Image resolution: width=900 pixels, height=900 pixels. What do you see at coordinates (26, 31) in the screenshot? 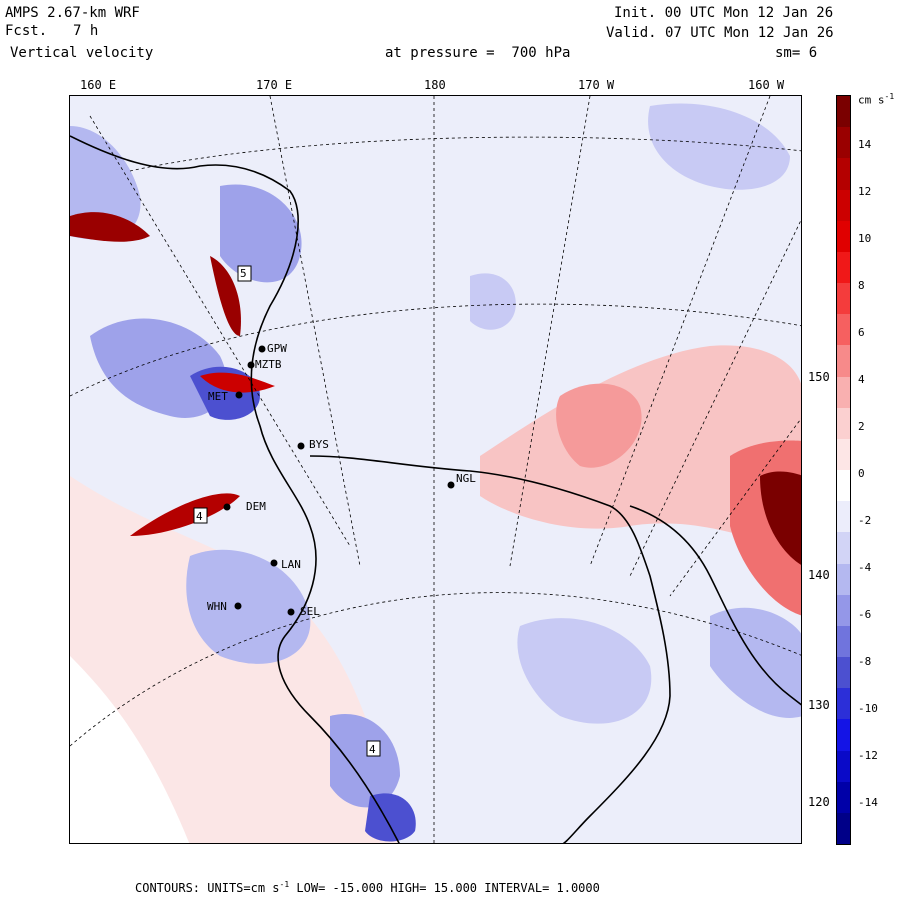
I see `forecast-label: Fcst.` at bounding box center [26, 31].